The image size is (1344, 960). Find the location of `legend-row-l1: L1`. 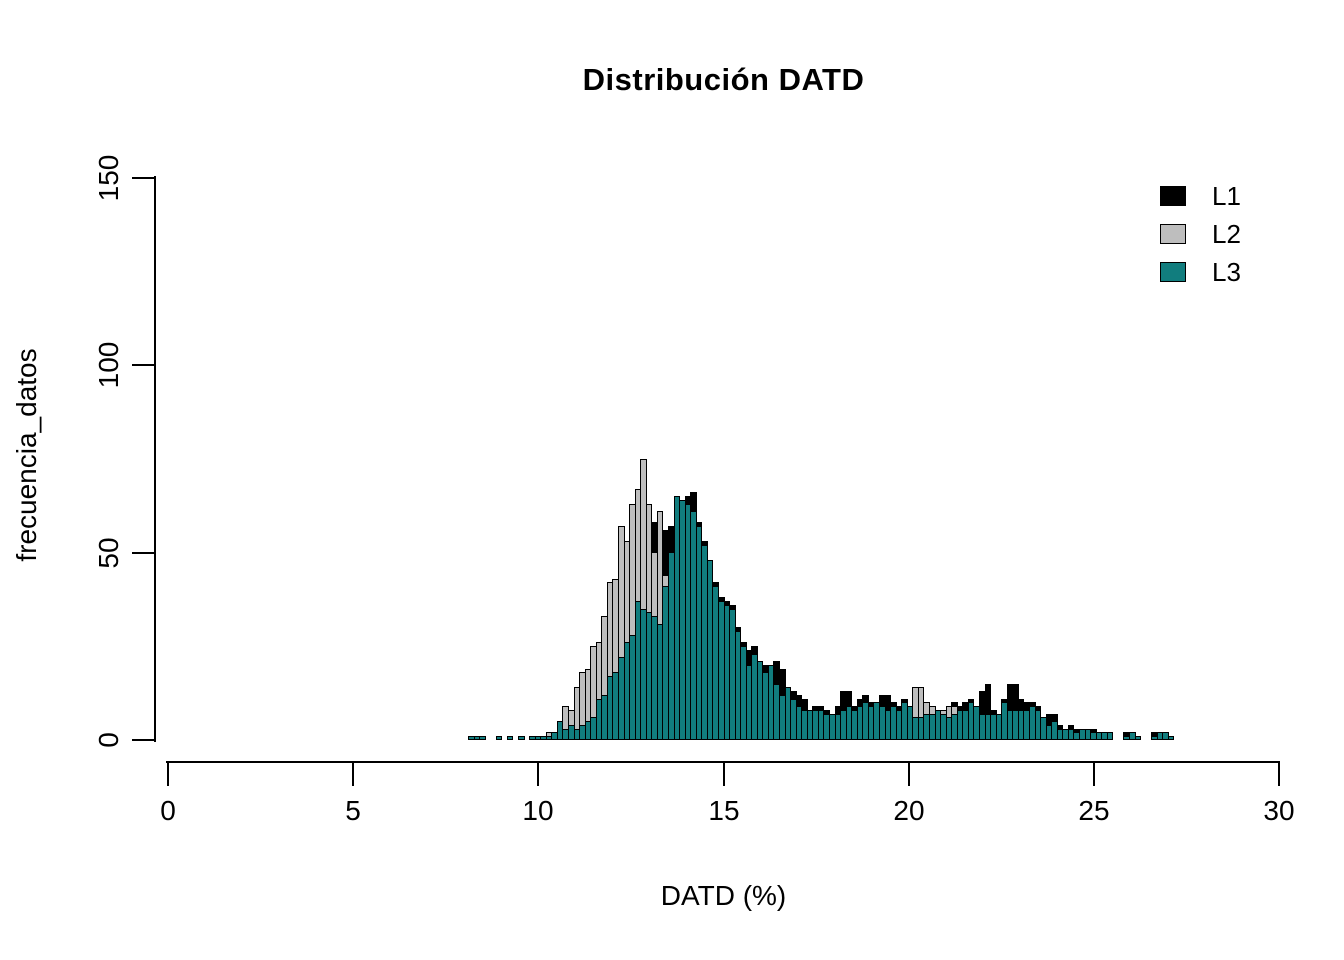

legend-row-l1: L1 is located at coordinates (1200, 196).